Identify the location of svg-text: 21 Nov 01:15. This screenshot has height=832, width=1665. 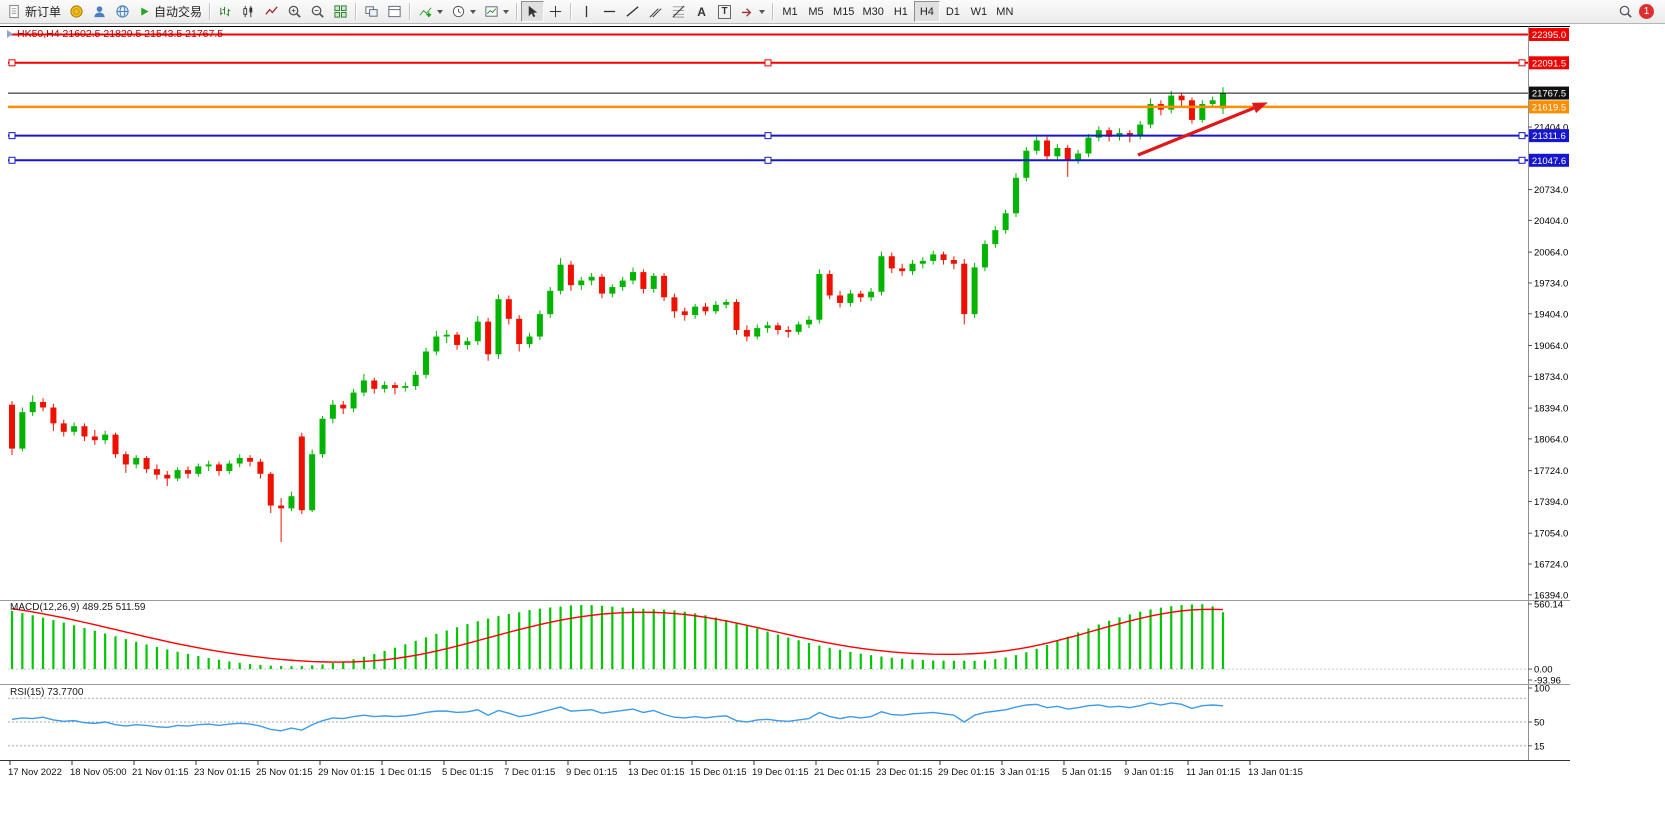
(160, 772).